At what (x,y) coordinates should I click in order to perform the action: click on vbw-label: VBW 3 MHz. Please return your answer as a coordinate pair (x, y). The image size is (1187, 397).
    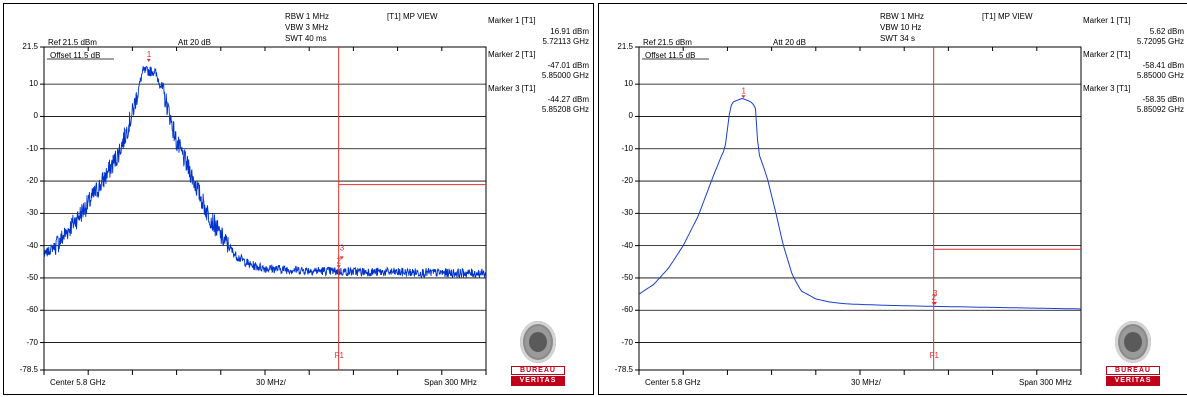
    Looking at the image, I should click on (307, 27).